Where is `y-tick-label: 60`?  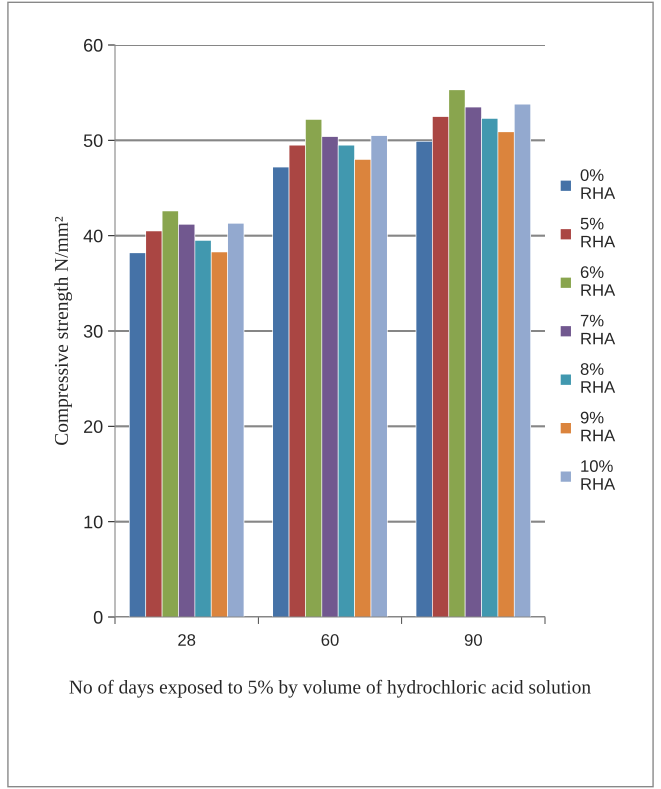 y-tick-label: 60 is located at coordinates (93, 45).